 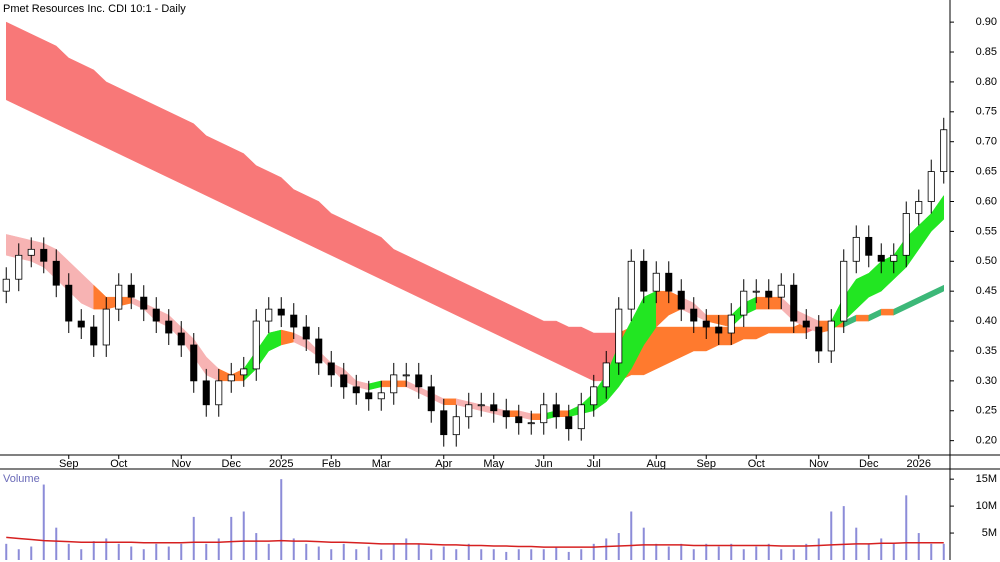 I want to click on y-tick-label: 15M, so click(x=986, y=479).